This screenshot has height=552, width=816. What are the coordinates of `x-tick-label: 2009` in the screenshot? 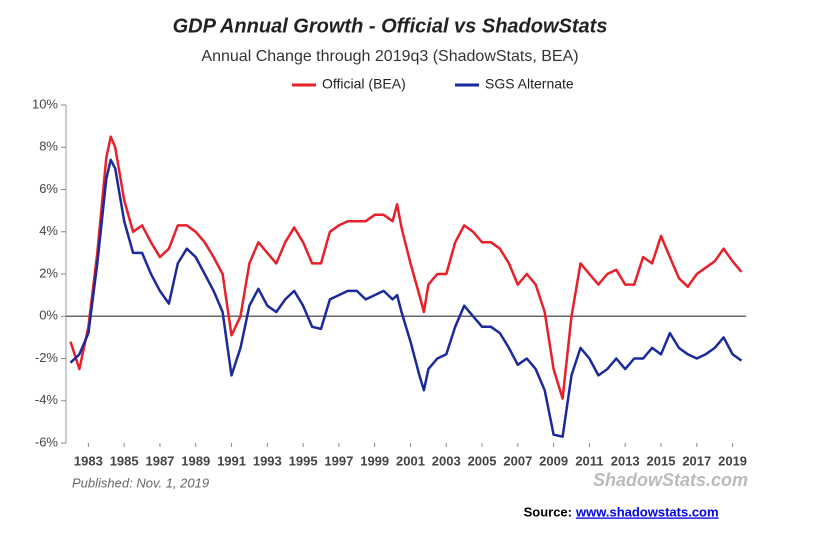 It's located at (553, 460).